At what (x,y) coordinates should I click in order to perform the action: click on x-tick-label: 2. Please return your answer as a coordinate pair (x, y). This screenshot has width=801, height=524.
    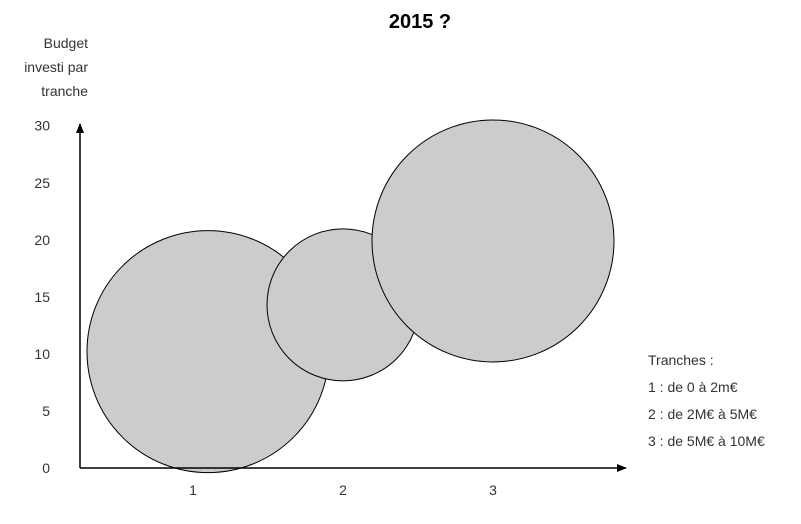
    Looking at the image, I should click on (343, 490).